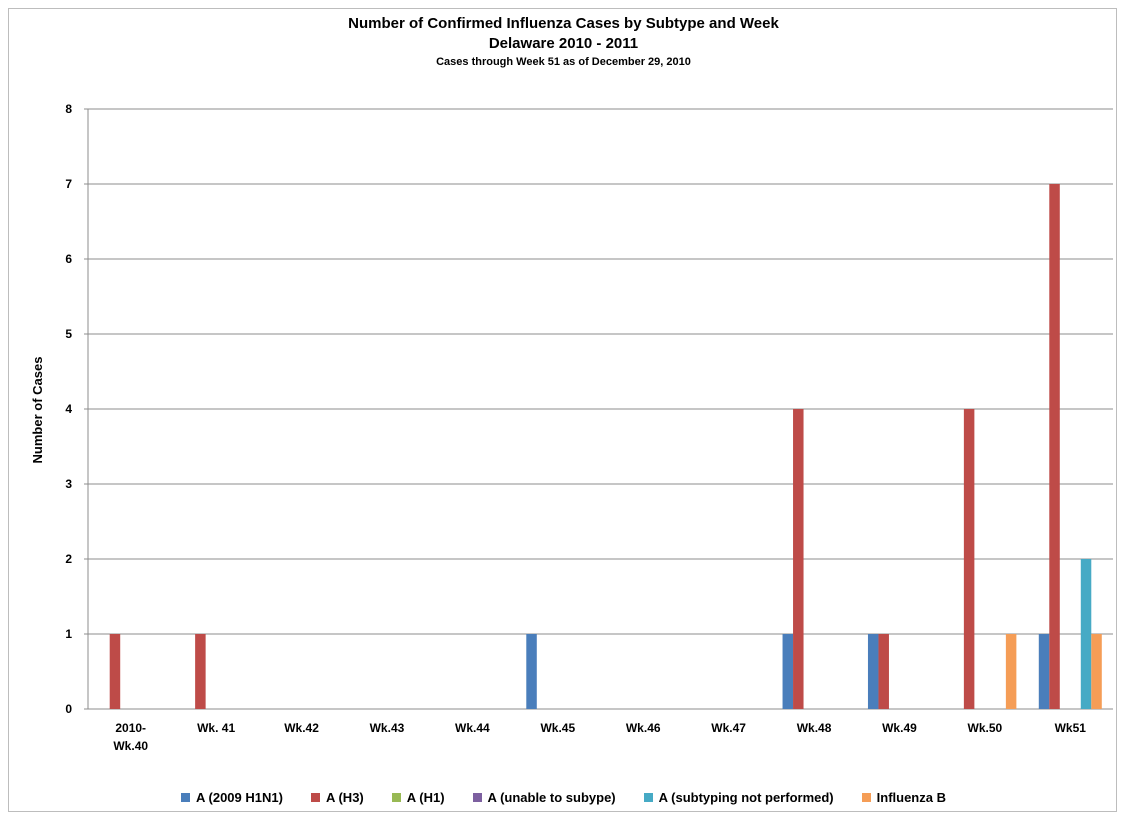  What do you see at coordinates (68, 484) in the screenshot?
I see `y-tick-label: 3` at bounding box center [68, 484].